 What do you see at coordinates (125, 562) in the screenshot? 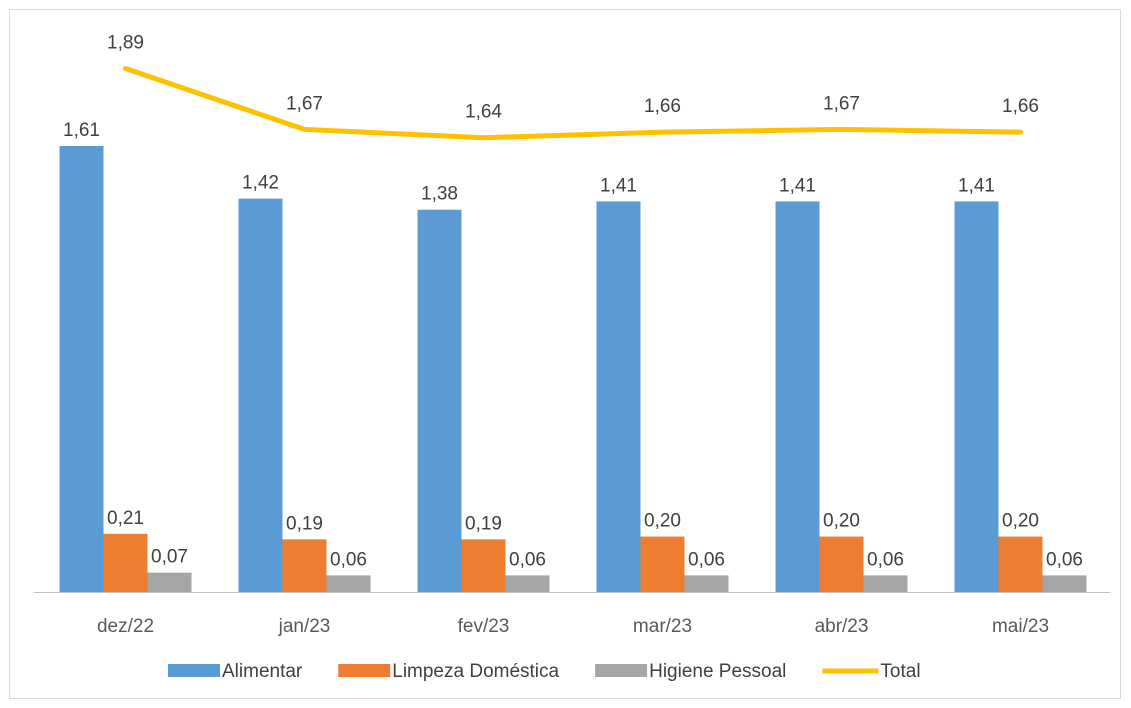
I see `bar-limpeza-doméstica-0` at bounding box center [125, 562].